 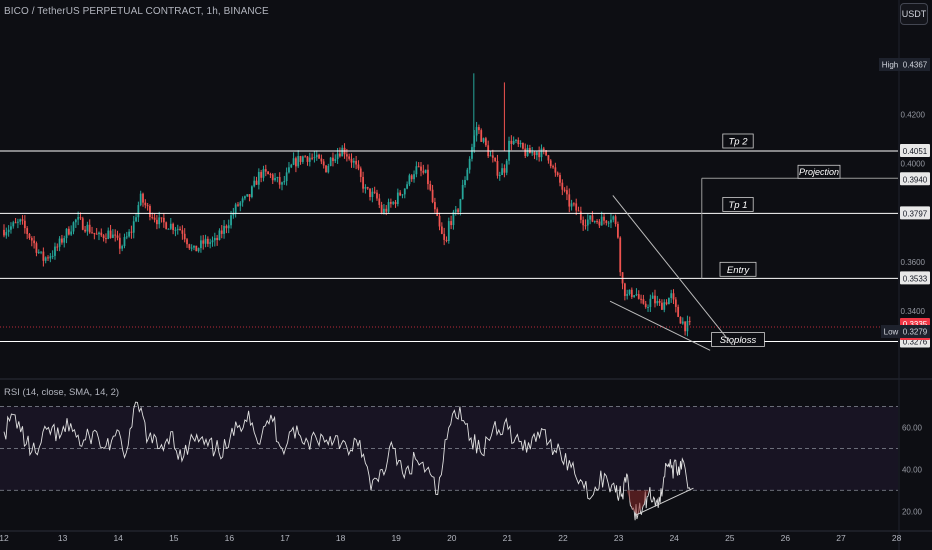 I want to click on time-tick-label: 12, so click(x=4, y=538).